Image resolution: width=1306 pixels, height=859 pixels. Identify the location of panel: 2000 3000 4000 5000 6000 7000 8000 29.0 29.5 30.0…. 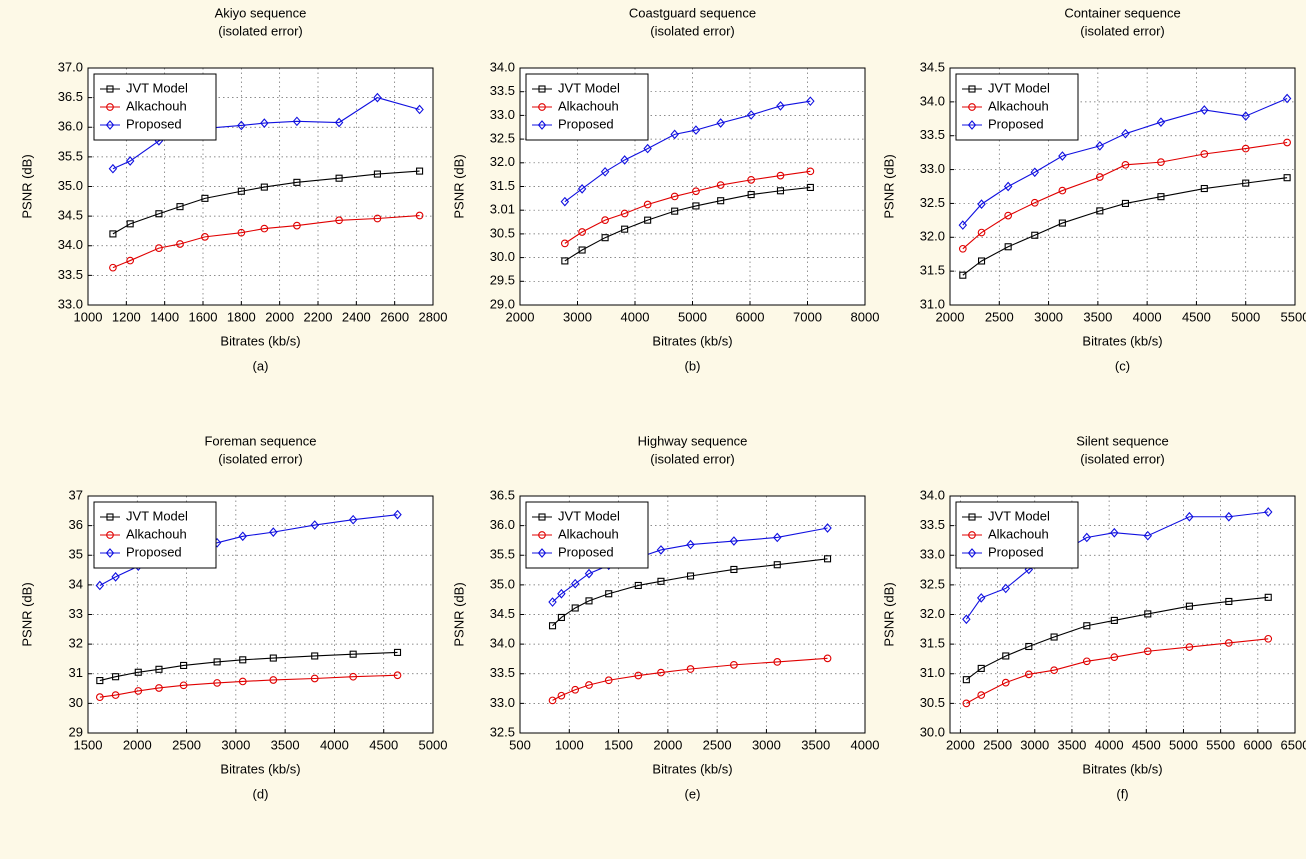
(665, 189).